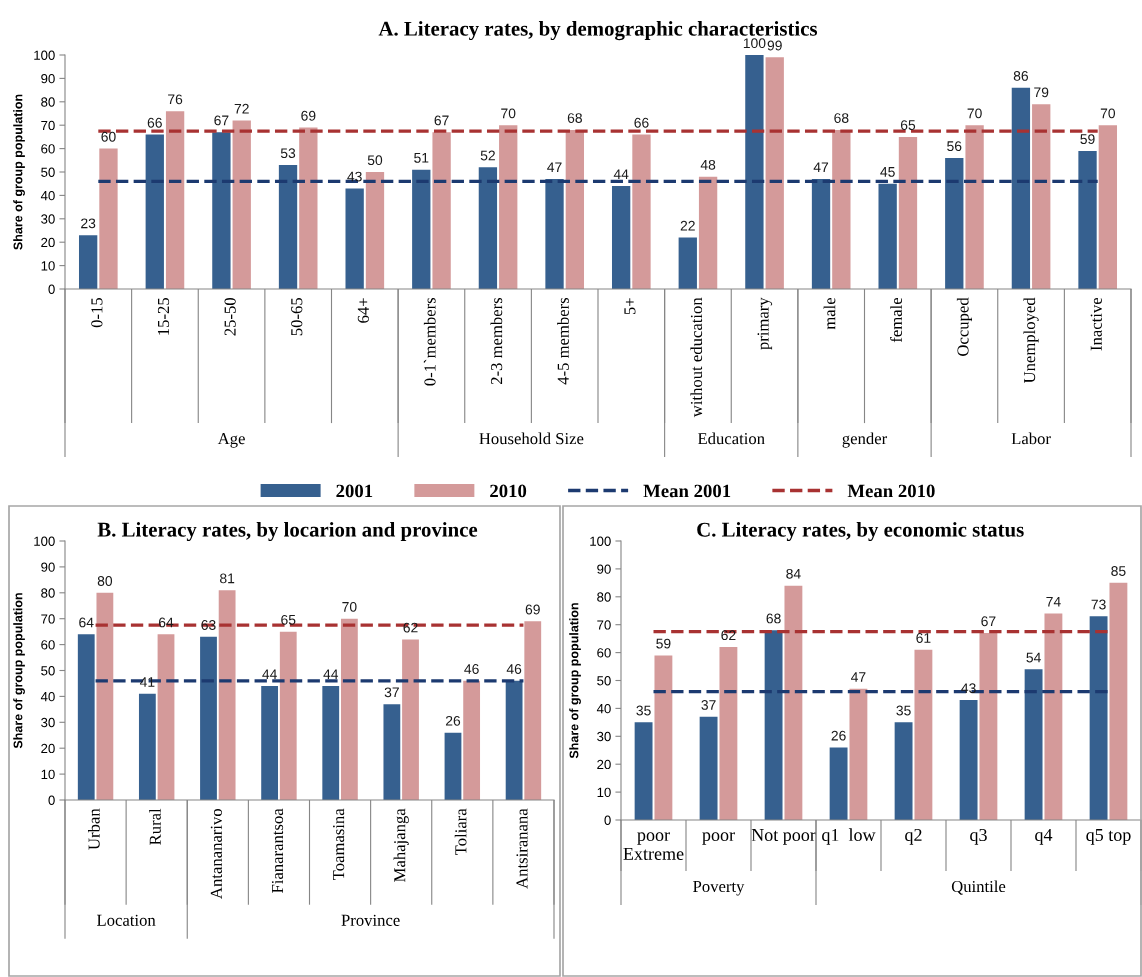  What do you see at coordinates (838, 735) in the screenshot?
I see `data-label: 26` at bounding box center [838, 735].